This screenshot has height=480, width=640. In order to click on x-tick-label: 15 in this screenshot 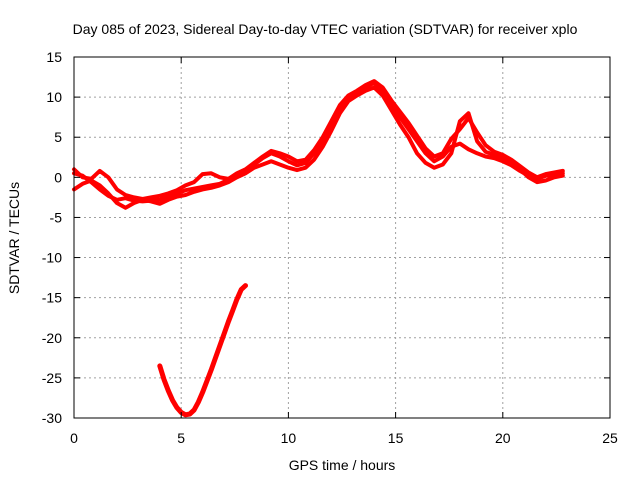, I will do `click(396, 438)`.